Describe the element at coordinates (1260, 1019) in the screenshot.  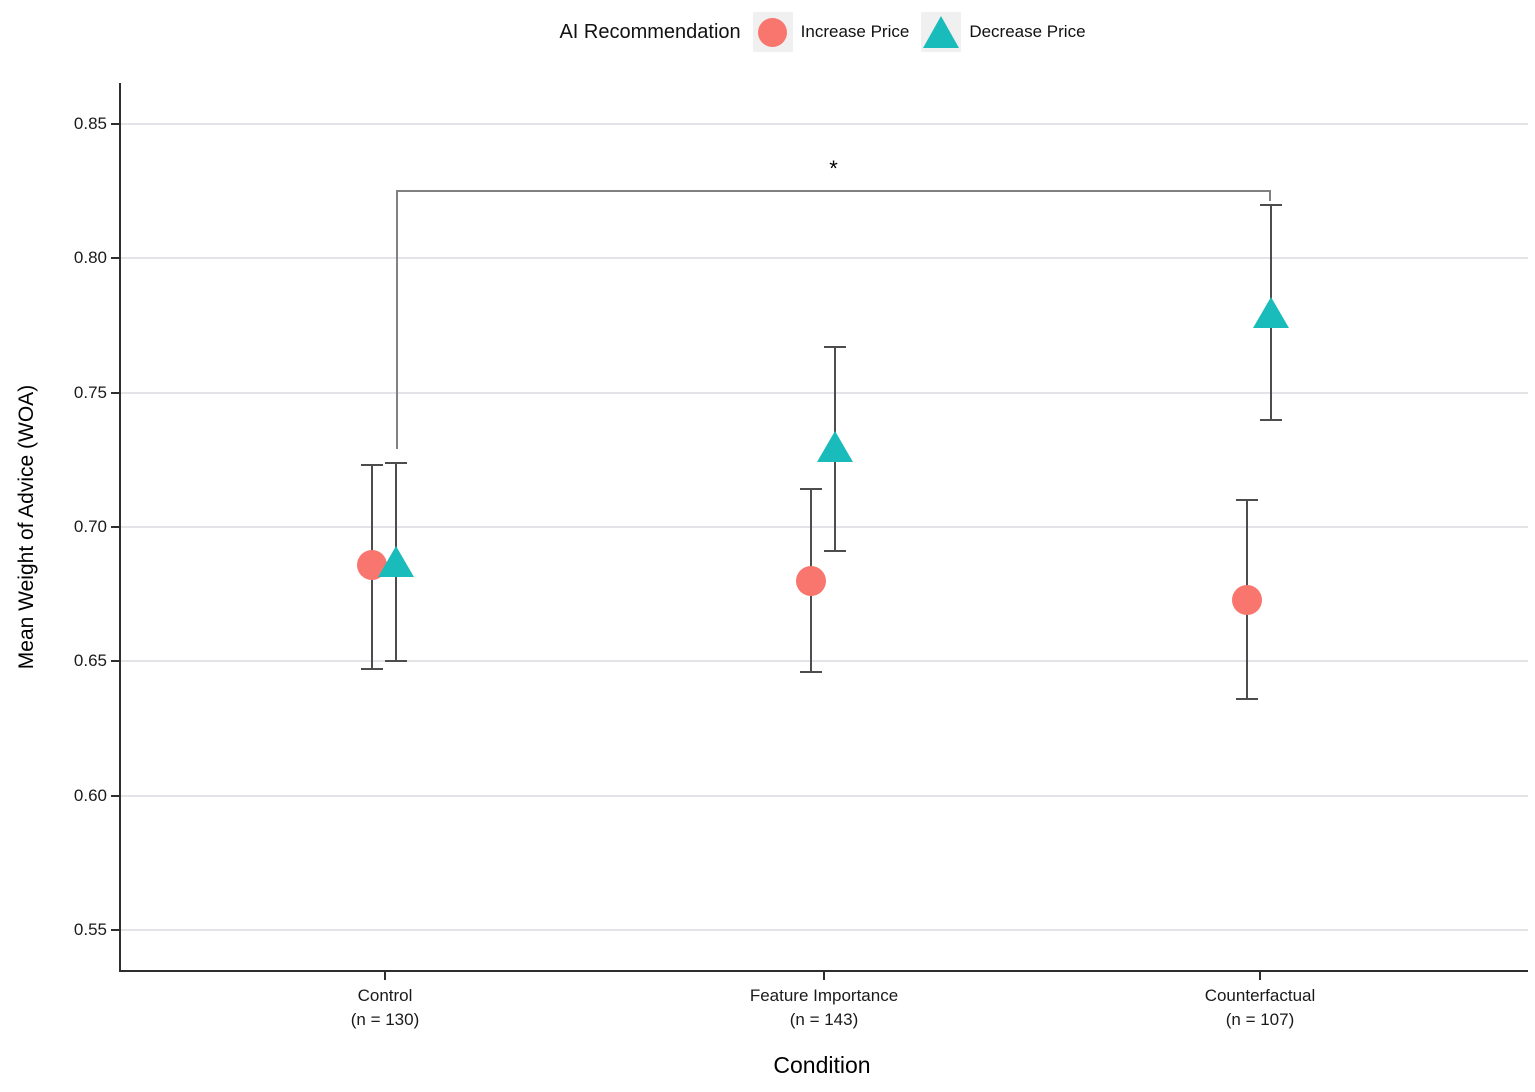
I see `x-category-n: (n = 107)` at that location.